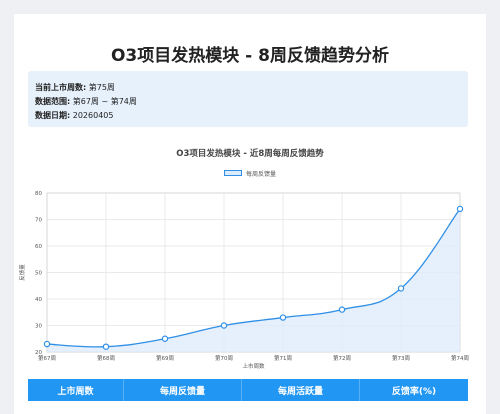 The width and height of the screenshot is (500, 414). Describe the element at coordinates (249, 56) in the screenshot. I see `page-title: O3项目发热模块 - 8周反馈趋势分析` at that location.